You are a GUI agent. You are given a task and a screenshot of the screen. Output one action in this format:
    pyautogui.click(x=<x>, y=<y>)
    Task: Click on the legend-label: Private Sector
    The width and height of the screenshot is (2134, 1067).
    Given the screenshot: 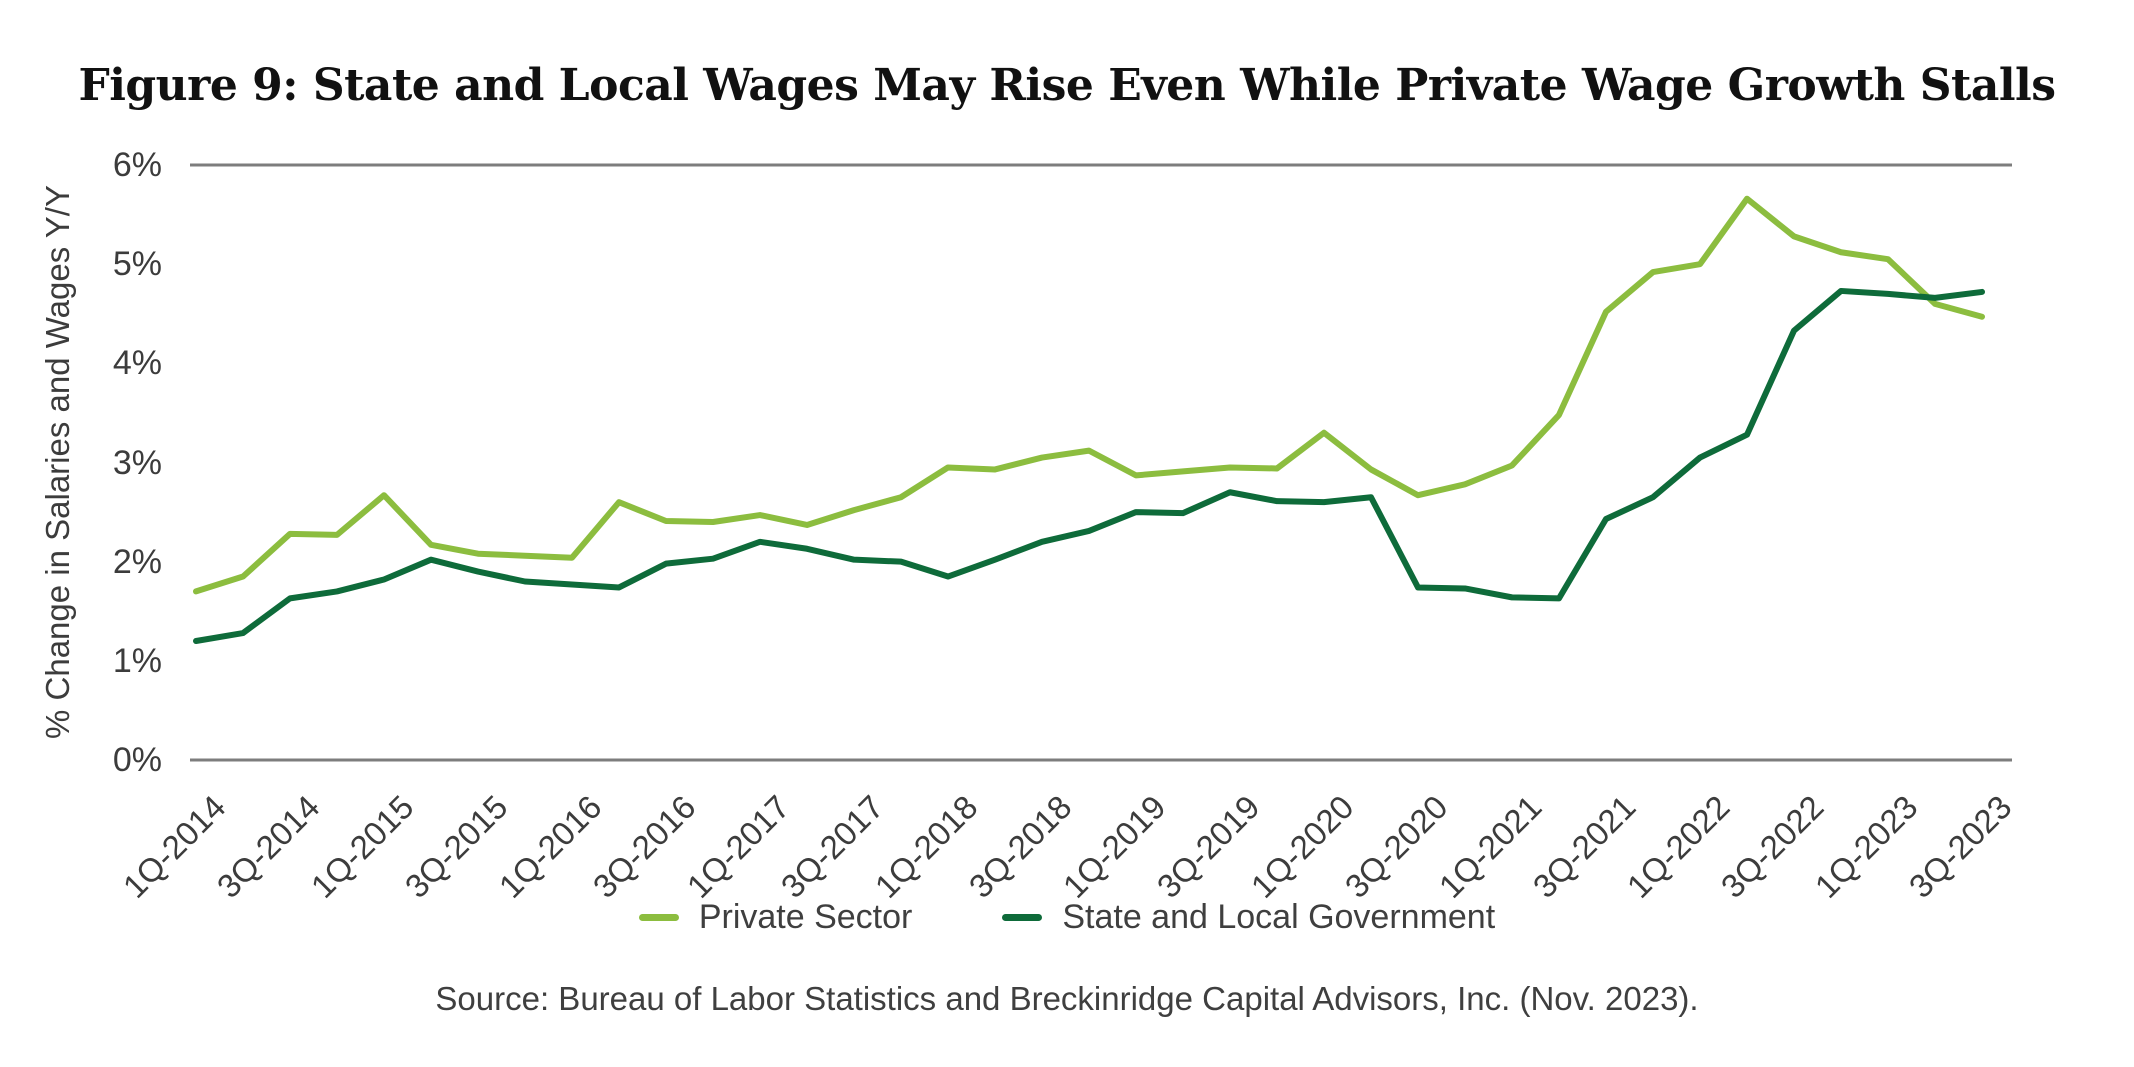 What is the action you would take?
    pyautogui.click(x=805, y=917)
    